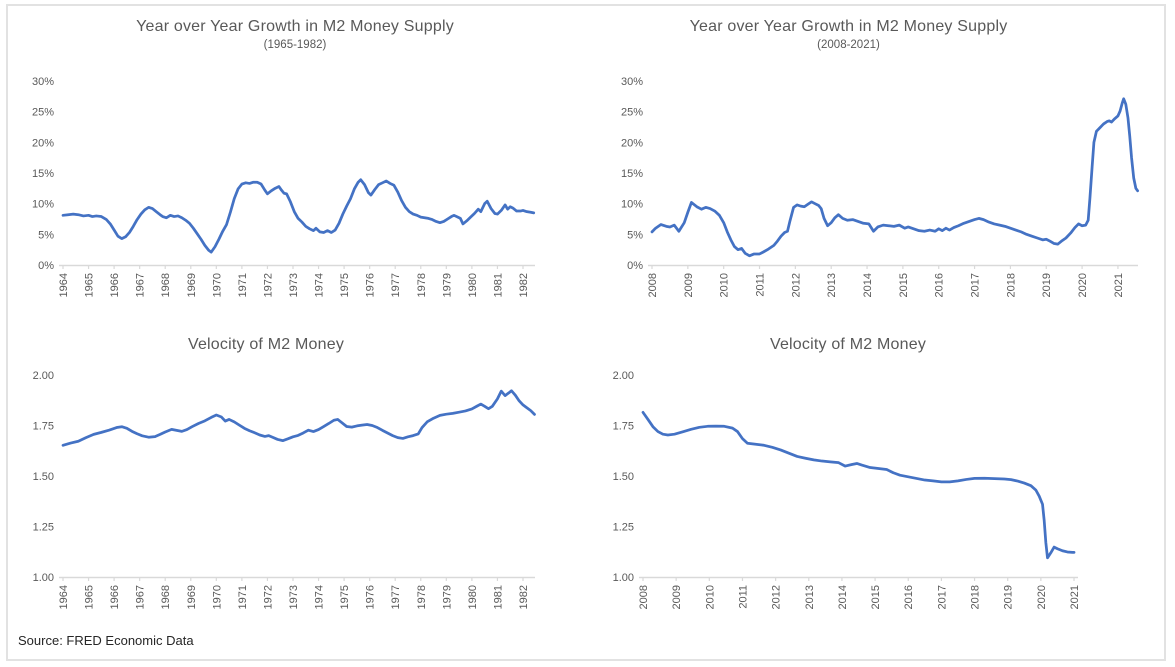 Image resolution: width=1175 pixels, height=667 pixels. I want to click on y-tick-label: 1.25, so click(623, 528).